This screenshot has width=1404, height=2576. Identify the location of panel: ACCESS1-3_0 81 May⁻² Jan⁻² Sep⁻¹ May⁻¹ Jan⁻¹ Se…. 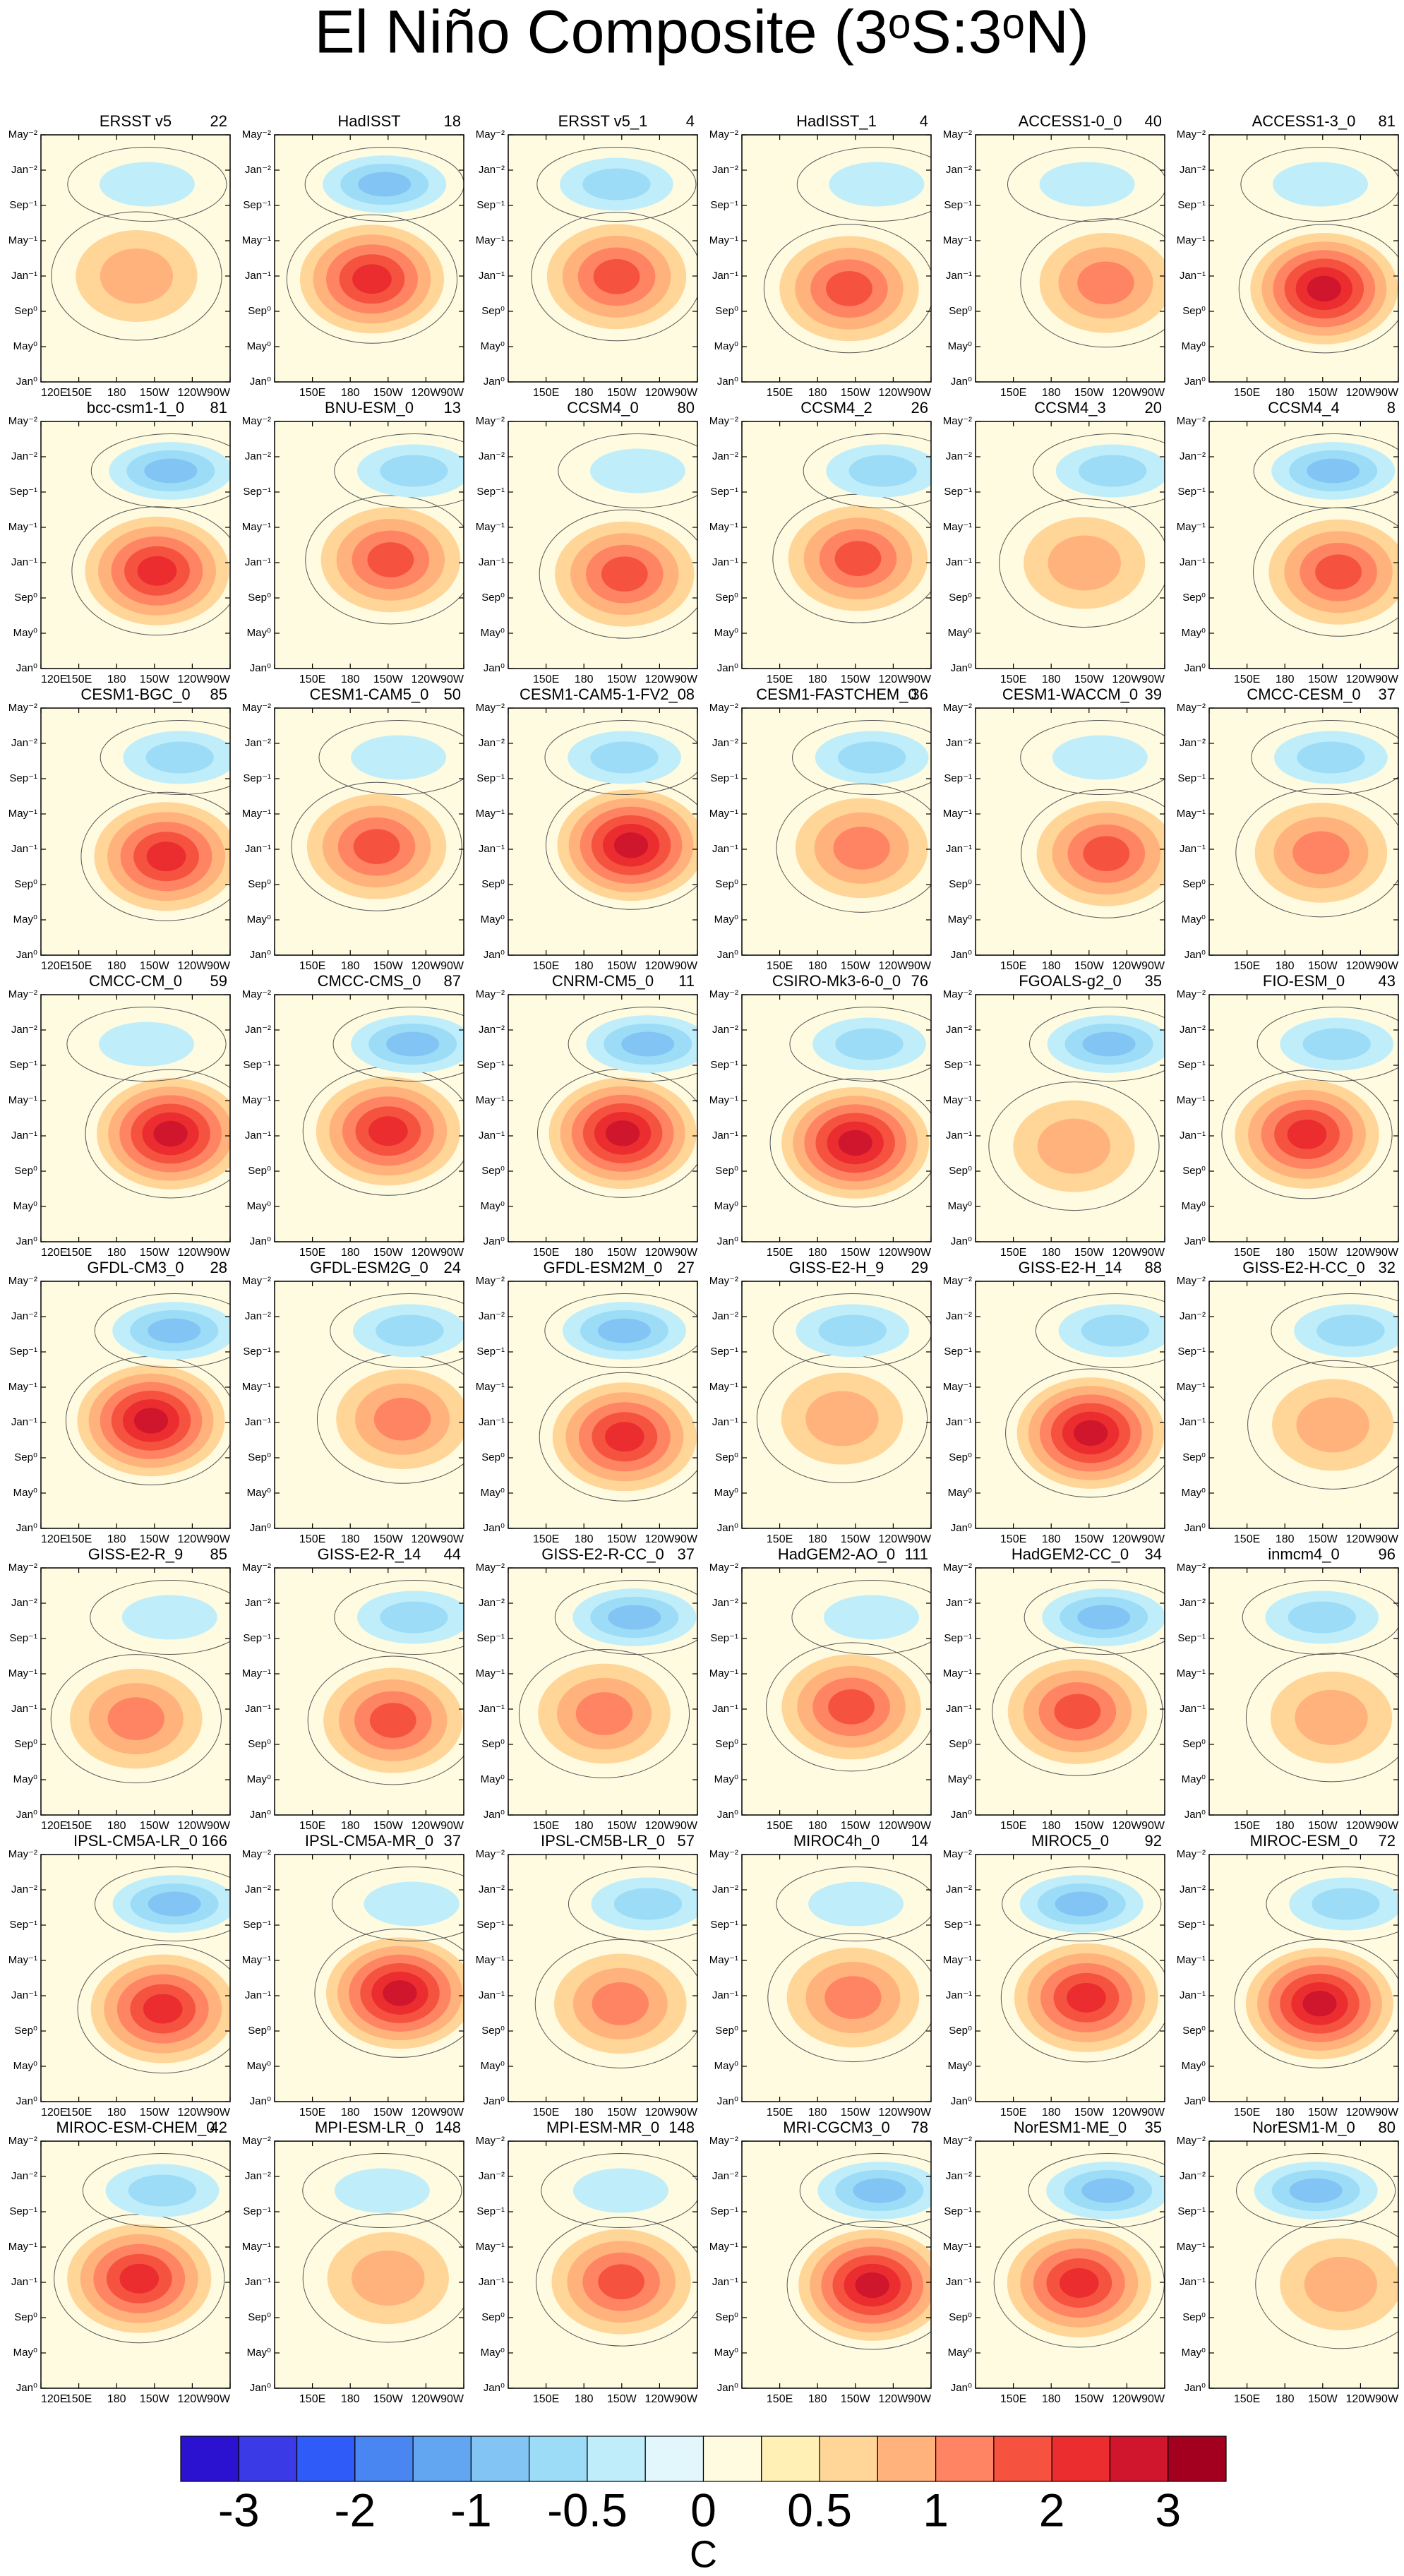
(1288, 255).